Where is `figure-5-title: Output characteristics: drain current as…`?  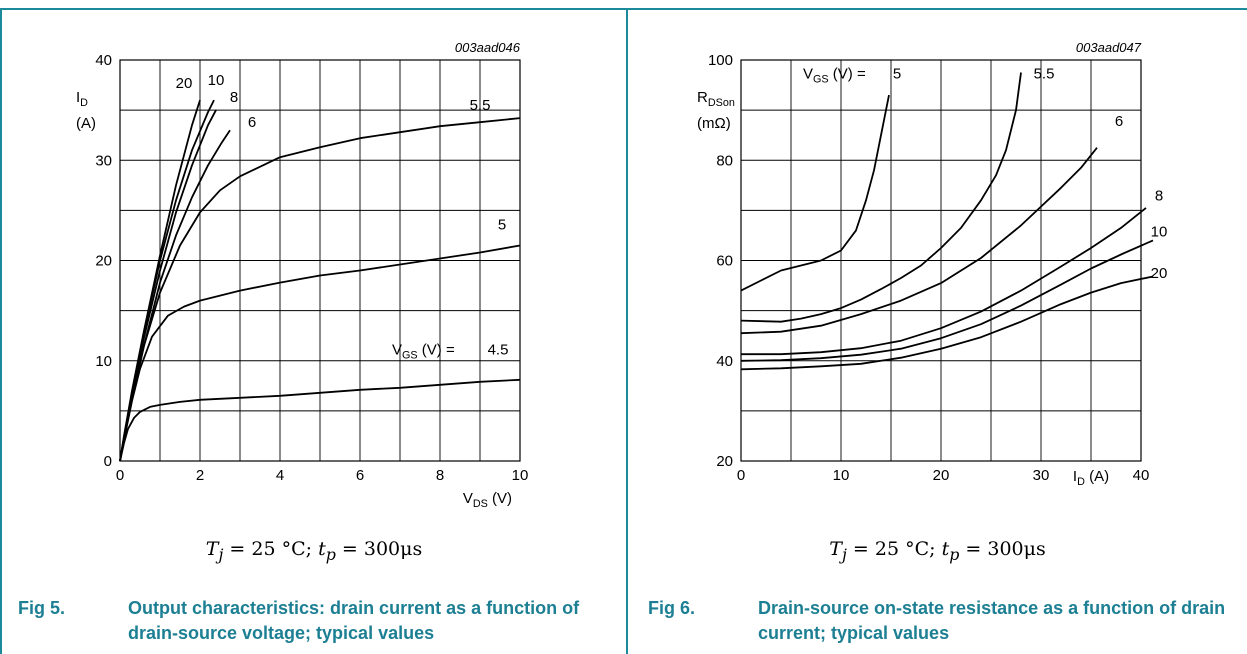 figure-5-title: Output characteristics: drain current as… is located at coordinates (354, 620).